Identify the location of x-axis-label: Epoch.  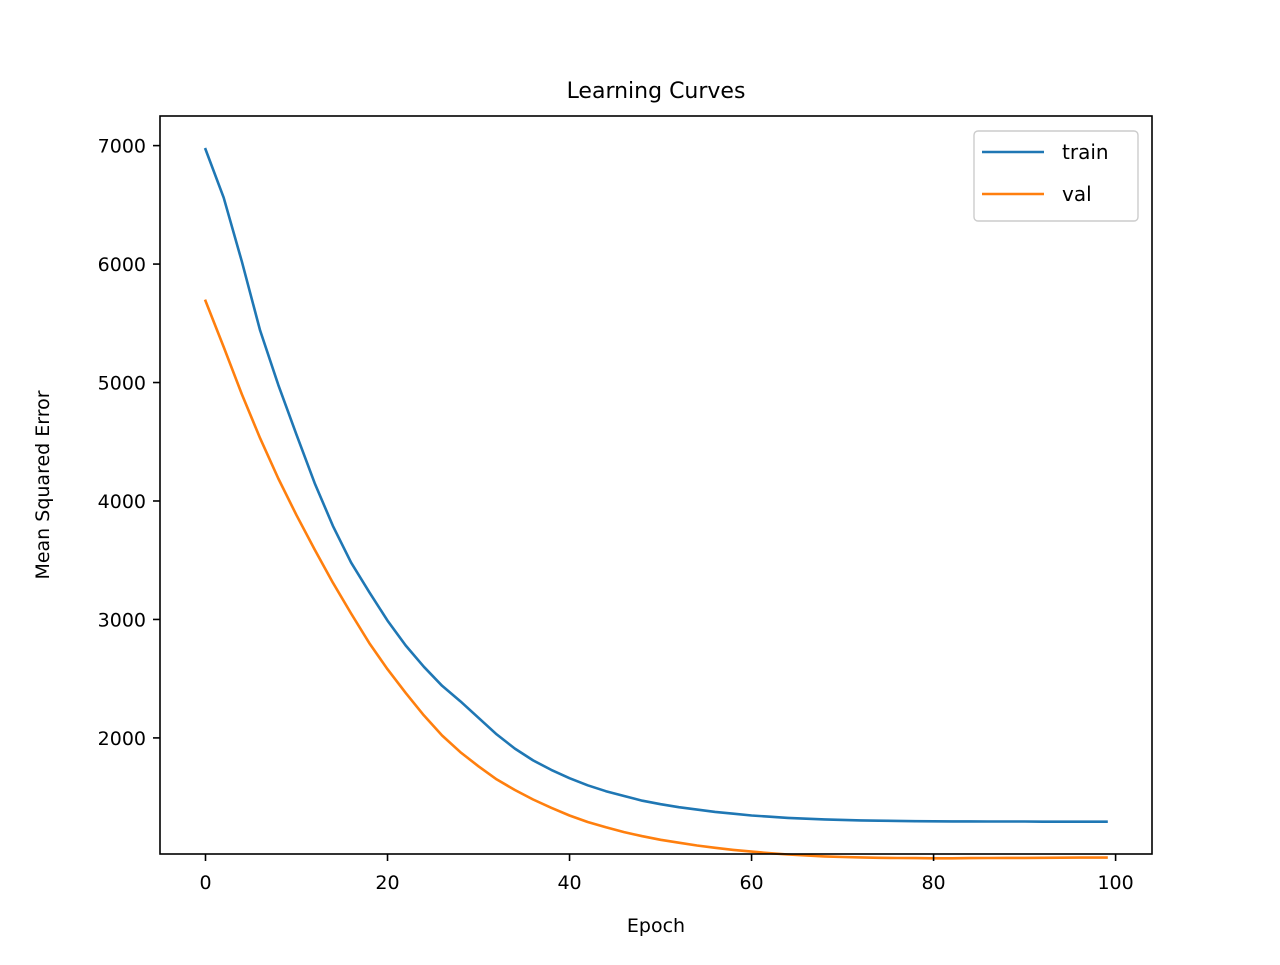
(656, 926).